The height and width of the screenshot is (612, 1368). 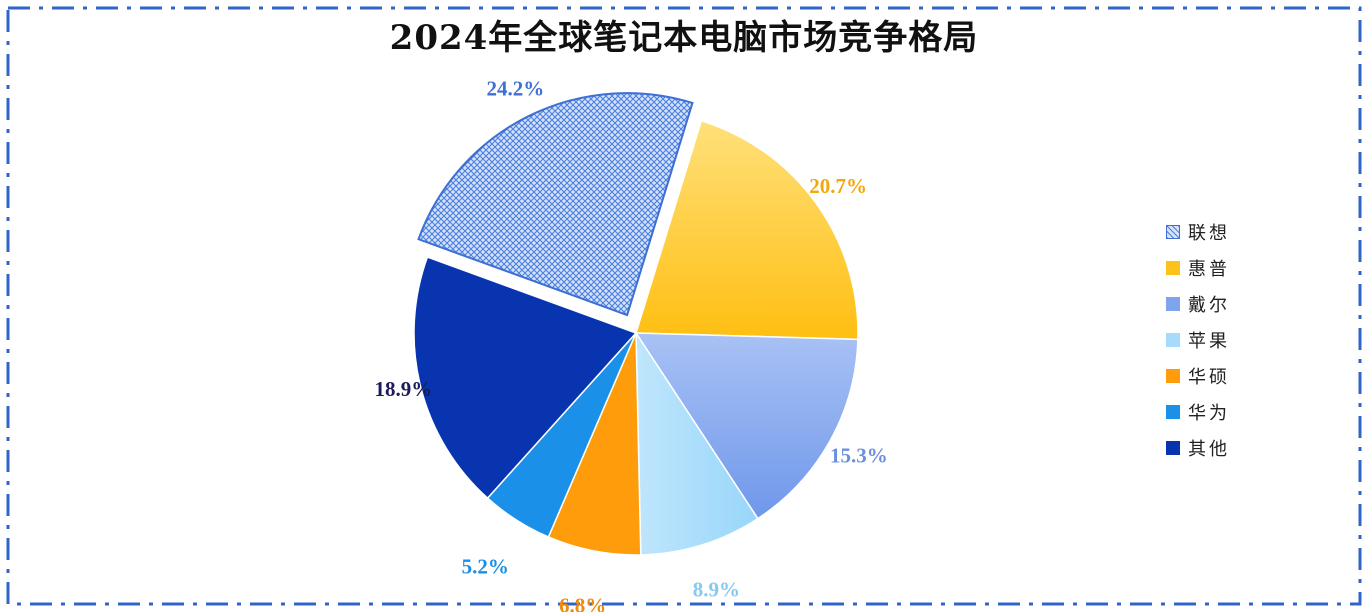 What do you see at coordinates (1209, 341) in the screenshot?
I see `legend-label-apple: 苹果` at bounding box center [1209, 341].